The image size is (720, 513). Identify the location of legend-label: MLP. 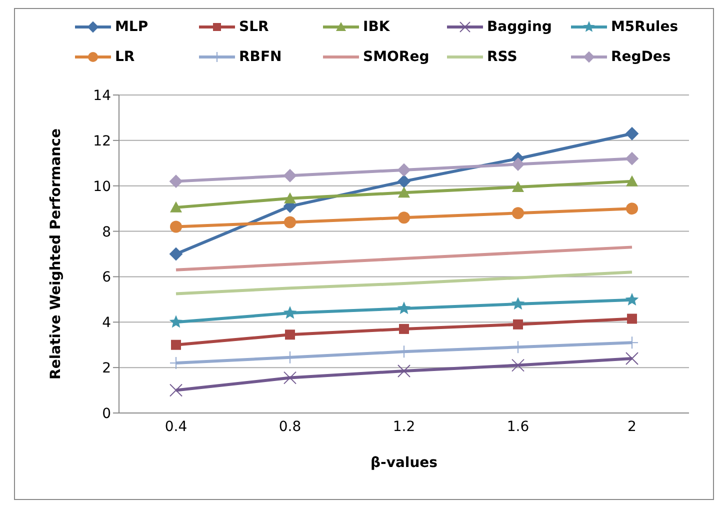
(131, 27).